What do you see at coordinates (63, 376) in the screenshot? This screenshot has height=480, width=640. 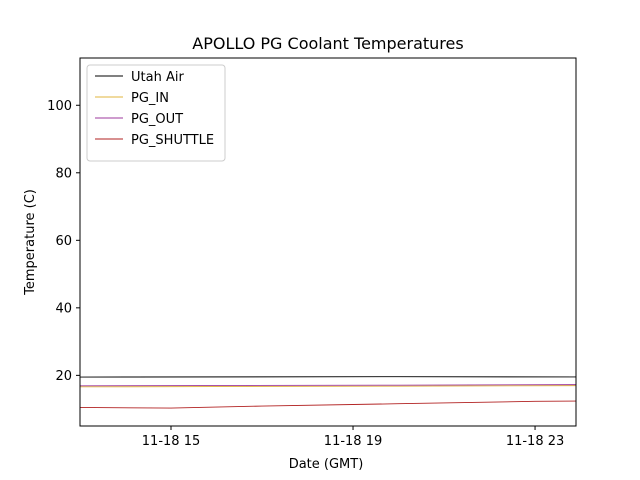 I see `y-tick-label: 20` at bounding box center [63, 376].